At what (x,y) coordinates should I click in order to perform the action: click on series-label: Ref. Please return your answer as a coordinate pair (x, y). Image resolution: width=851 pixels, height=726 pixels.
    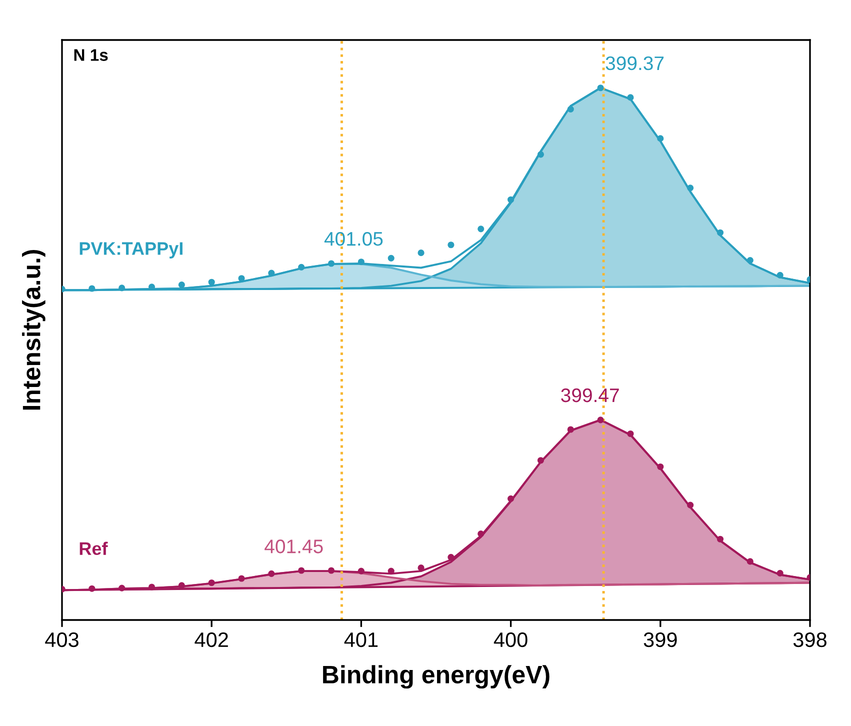
    Looking at the image, I should click on (94, 549).